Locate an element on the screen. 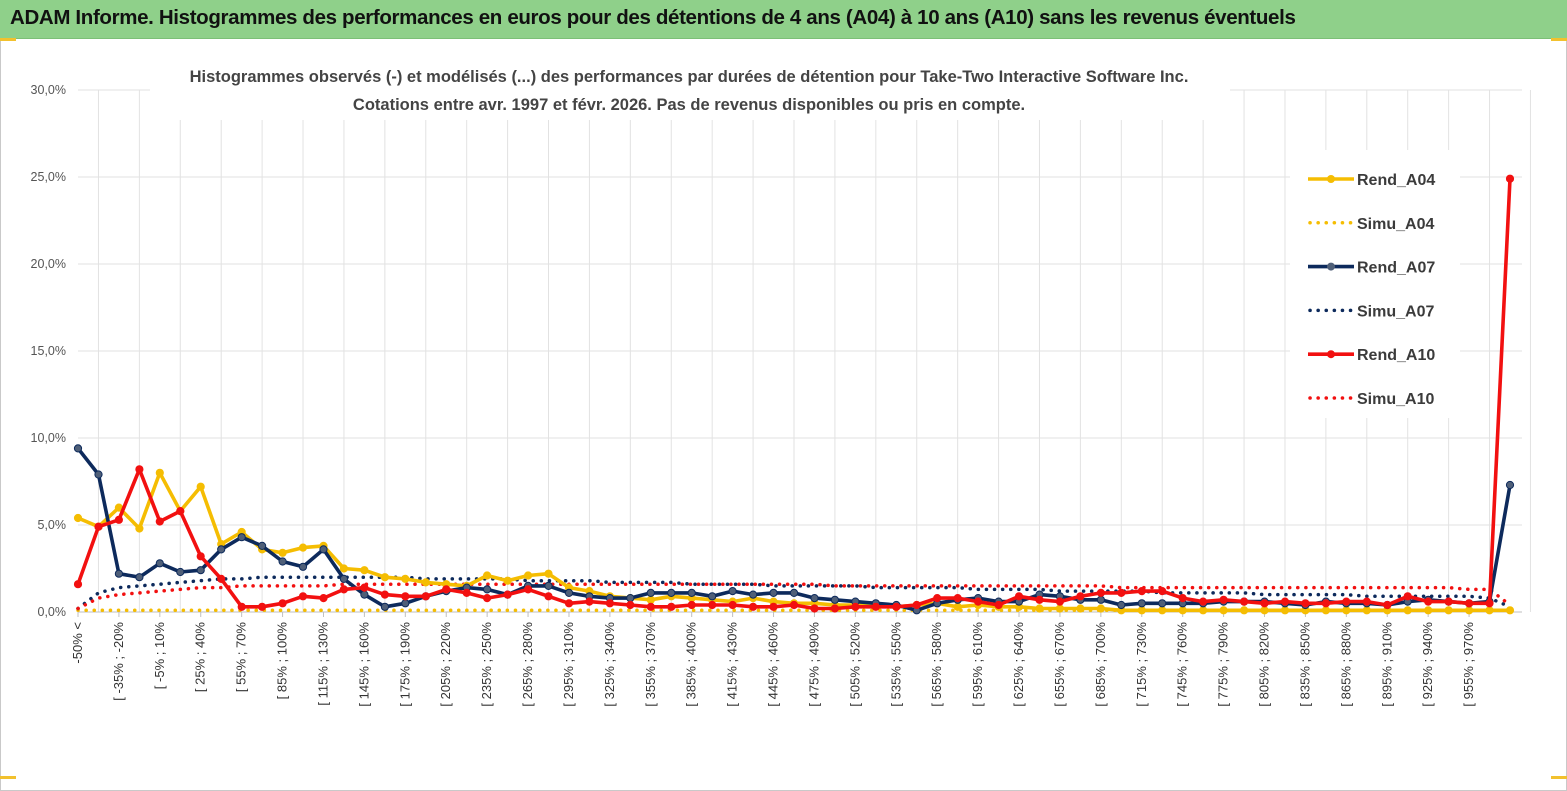 The height and width of the screenshot is (791, 1567). x-tick-label: [ 205% ; 220% is located at coordinates (445, 664).